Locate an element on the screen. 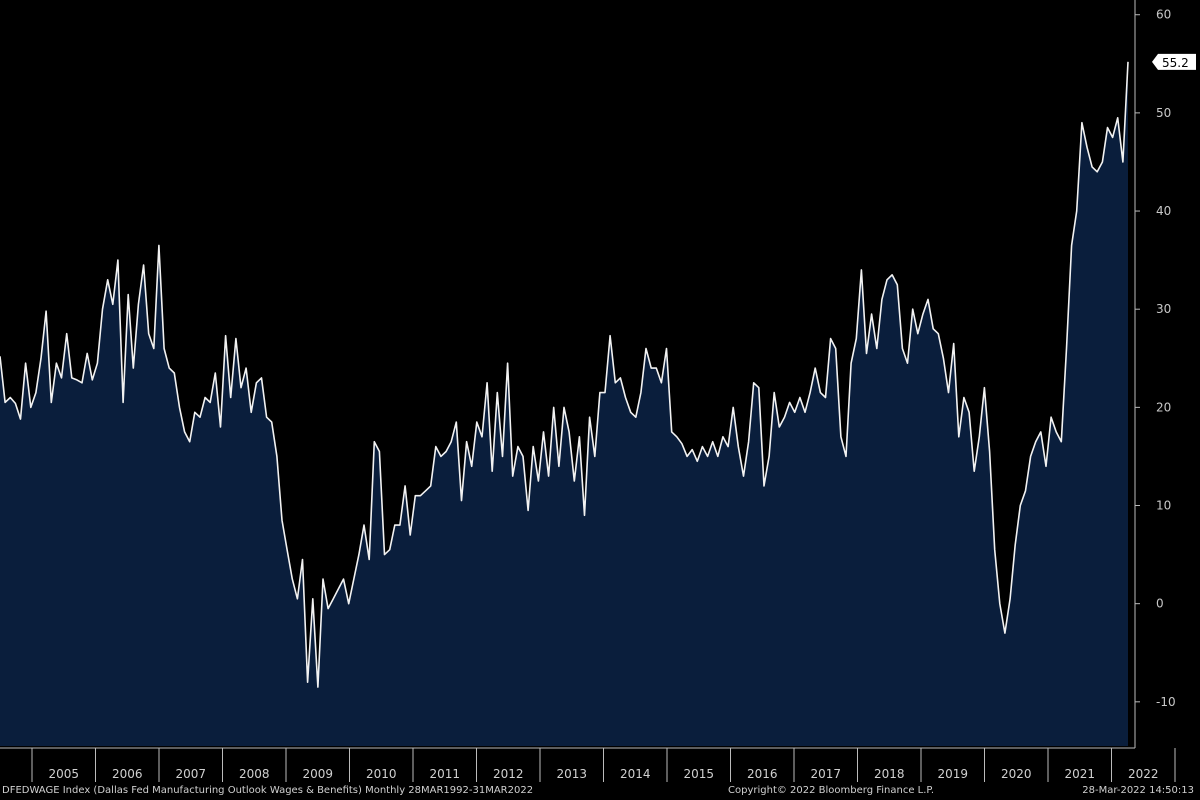 This screenshot has height=800, width=1200. y-tick-label: 60 is located at coordinates (1163, 15).